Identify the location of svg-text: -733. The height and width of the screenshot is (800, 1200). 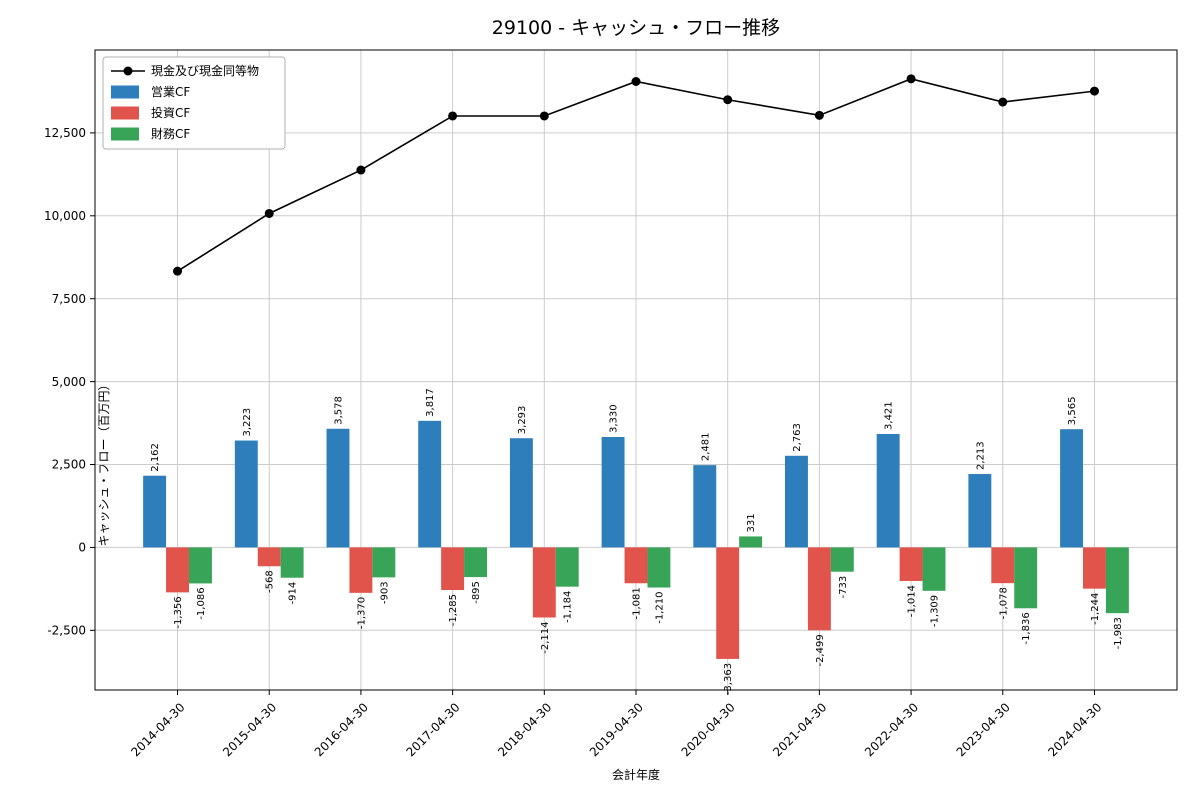
(843, 587).